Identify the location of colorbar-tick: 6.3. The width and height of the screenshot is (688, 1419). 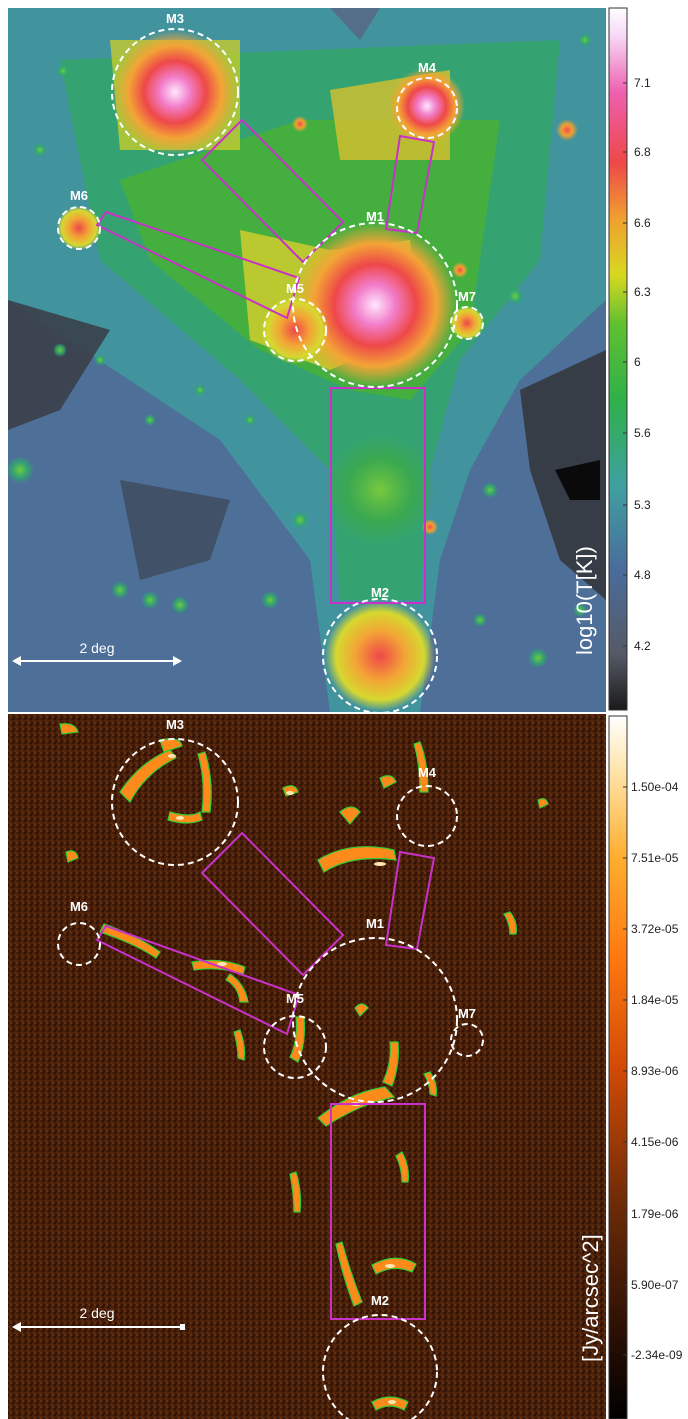
(642, 292).